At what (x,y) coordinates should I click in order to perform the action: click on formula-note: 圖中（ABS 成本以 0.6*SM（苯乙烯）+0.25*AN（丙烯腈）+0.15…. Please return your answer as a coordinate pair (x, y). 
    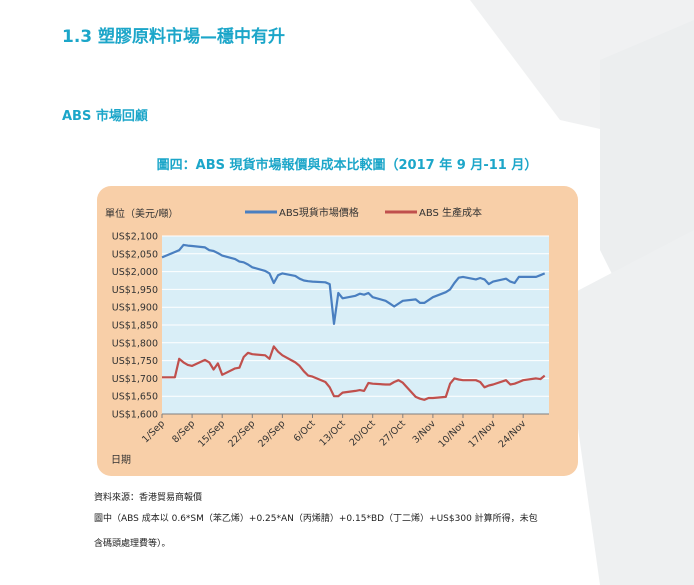
    Looking at the image, I should click on (316, 519).